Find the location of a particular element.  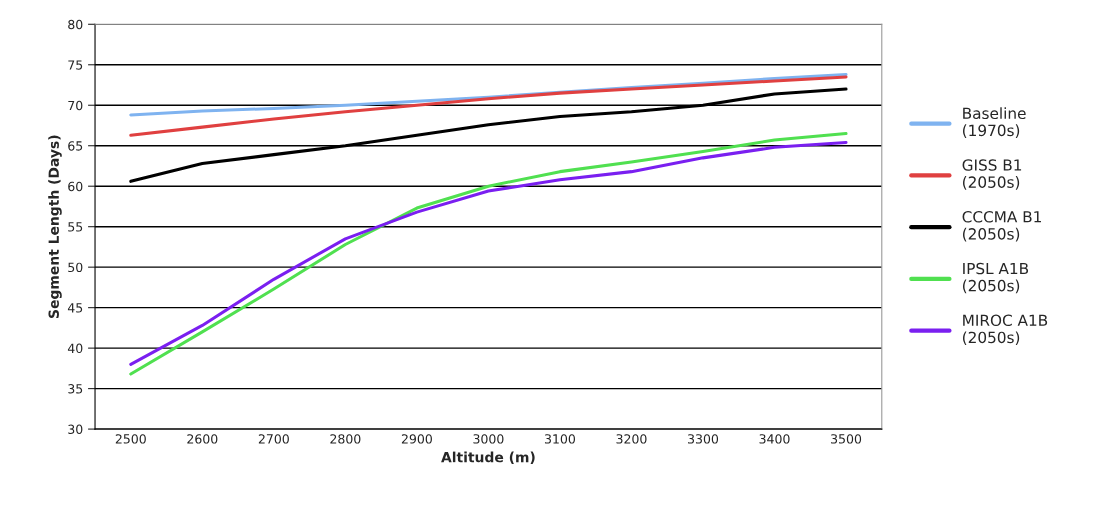

x-tick-label: 2600 is located at coordinates (202, 439).